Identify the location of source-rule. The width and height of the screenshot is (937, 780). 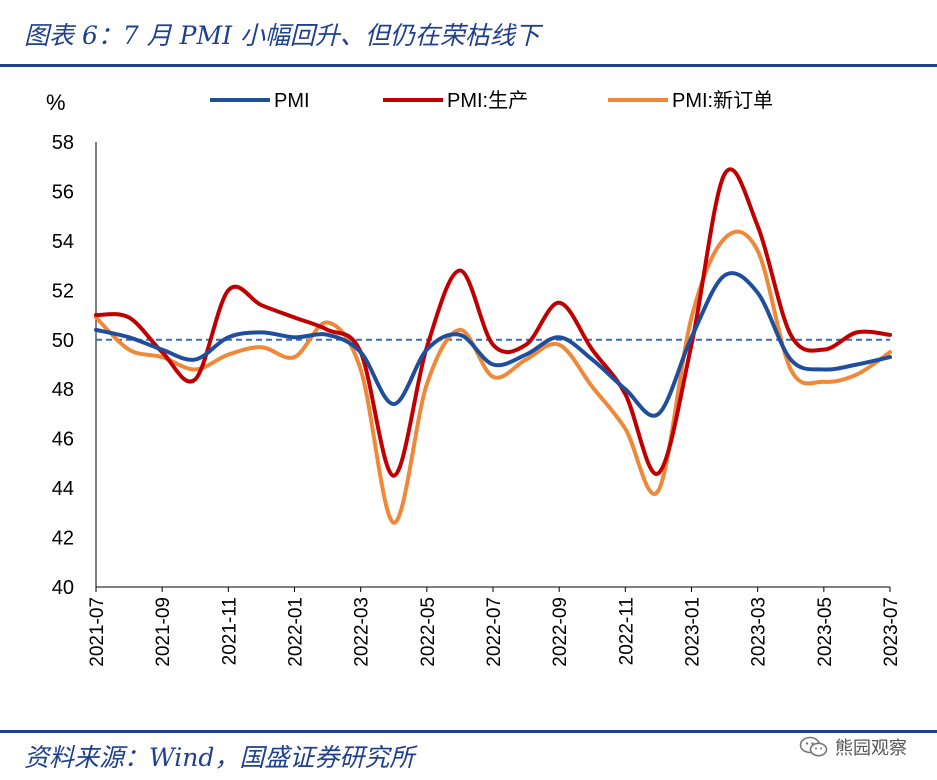
(468, 731).